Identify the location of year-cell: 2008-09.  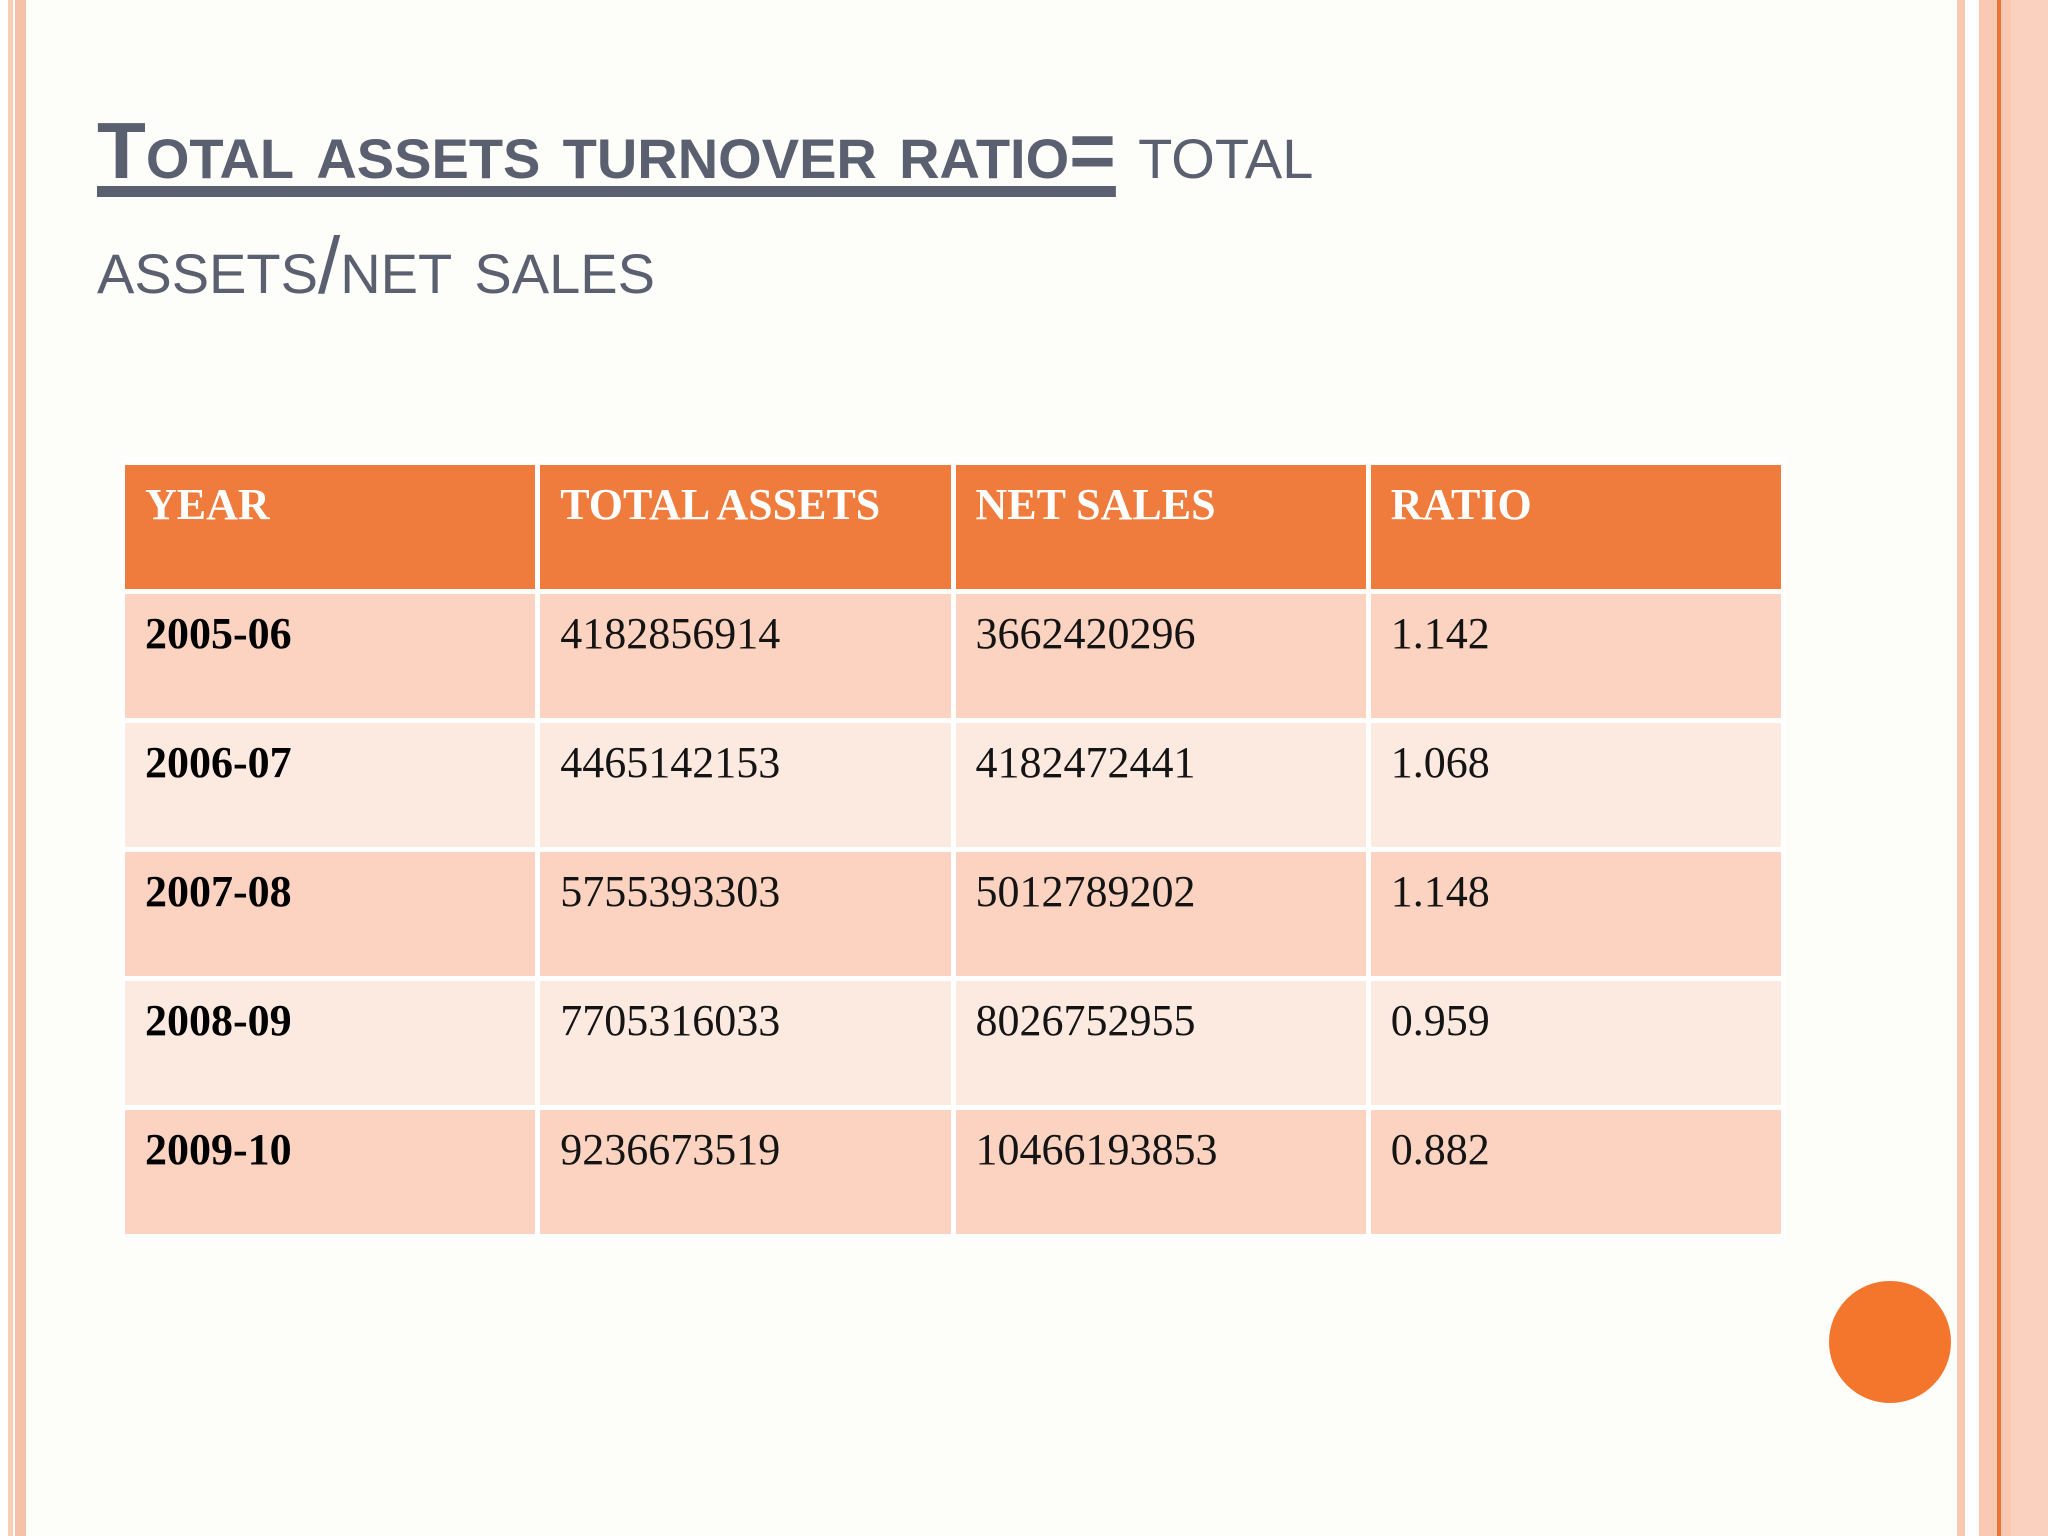
(330, 1043).